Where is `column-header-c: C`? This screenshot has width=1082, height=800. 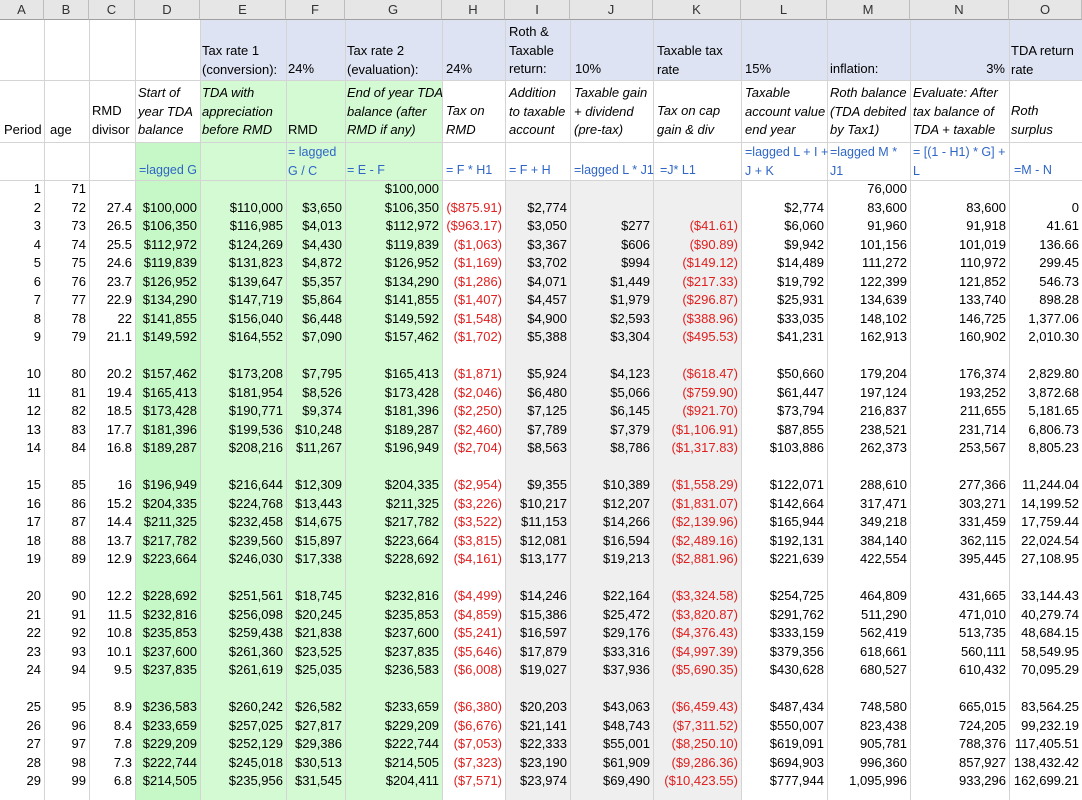
column-header-c: C is located at coordinates (112, 10).